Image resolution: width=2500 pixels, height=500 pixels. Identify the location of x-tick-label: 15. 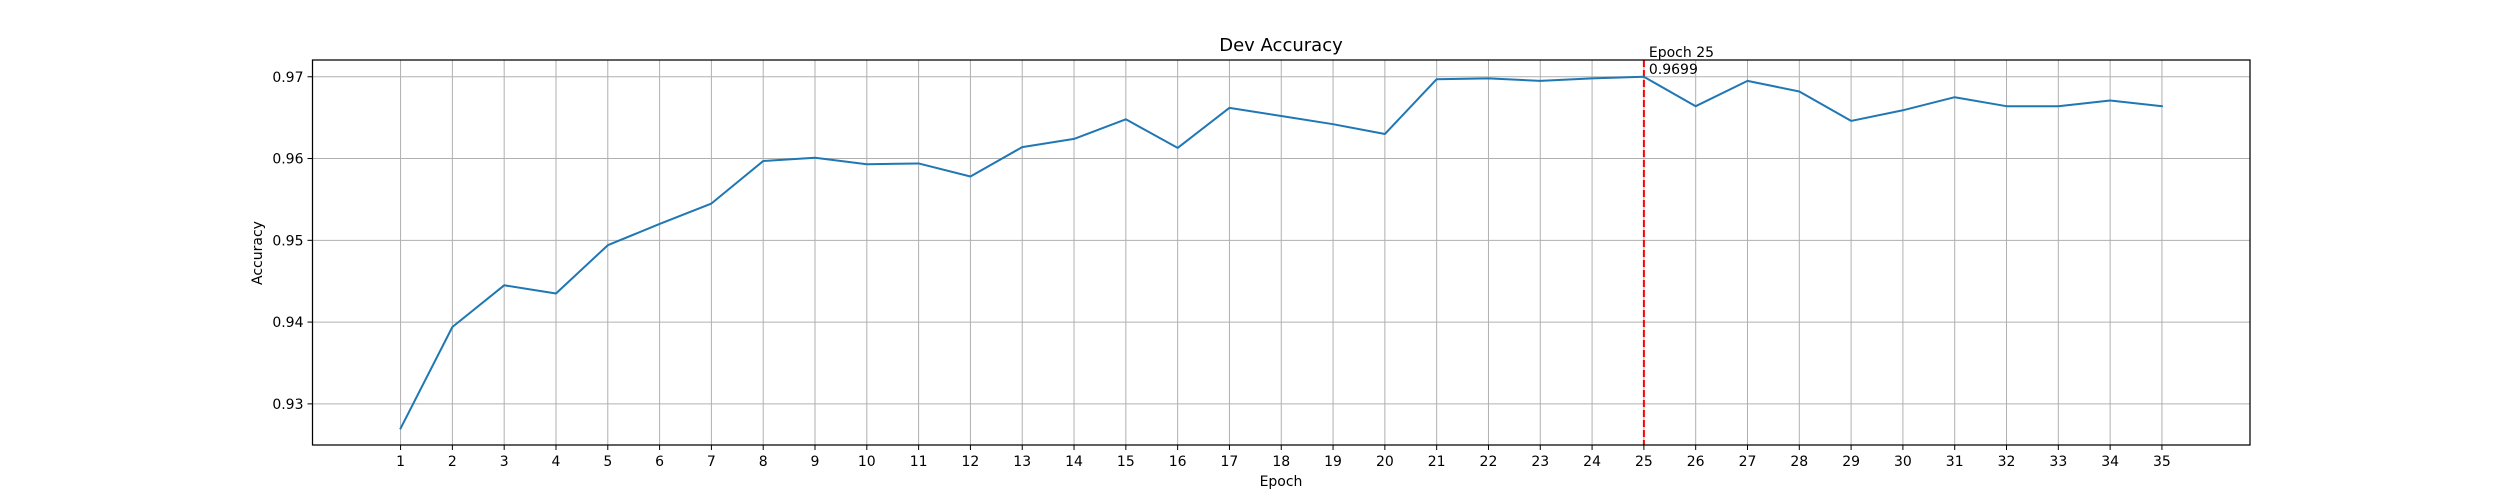
(1126, 462).